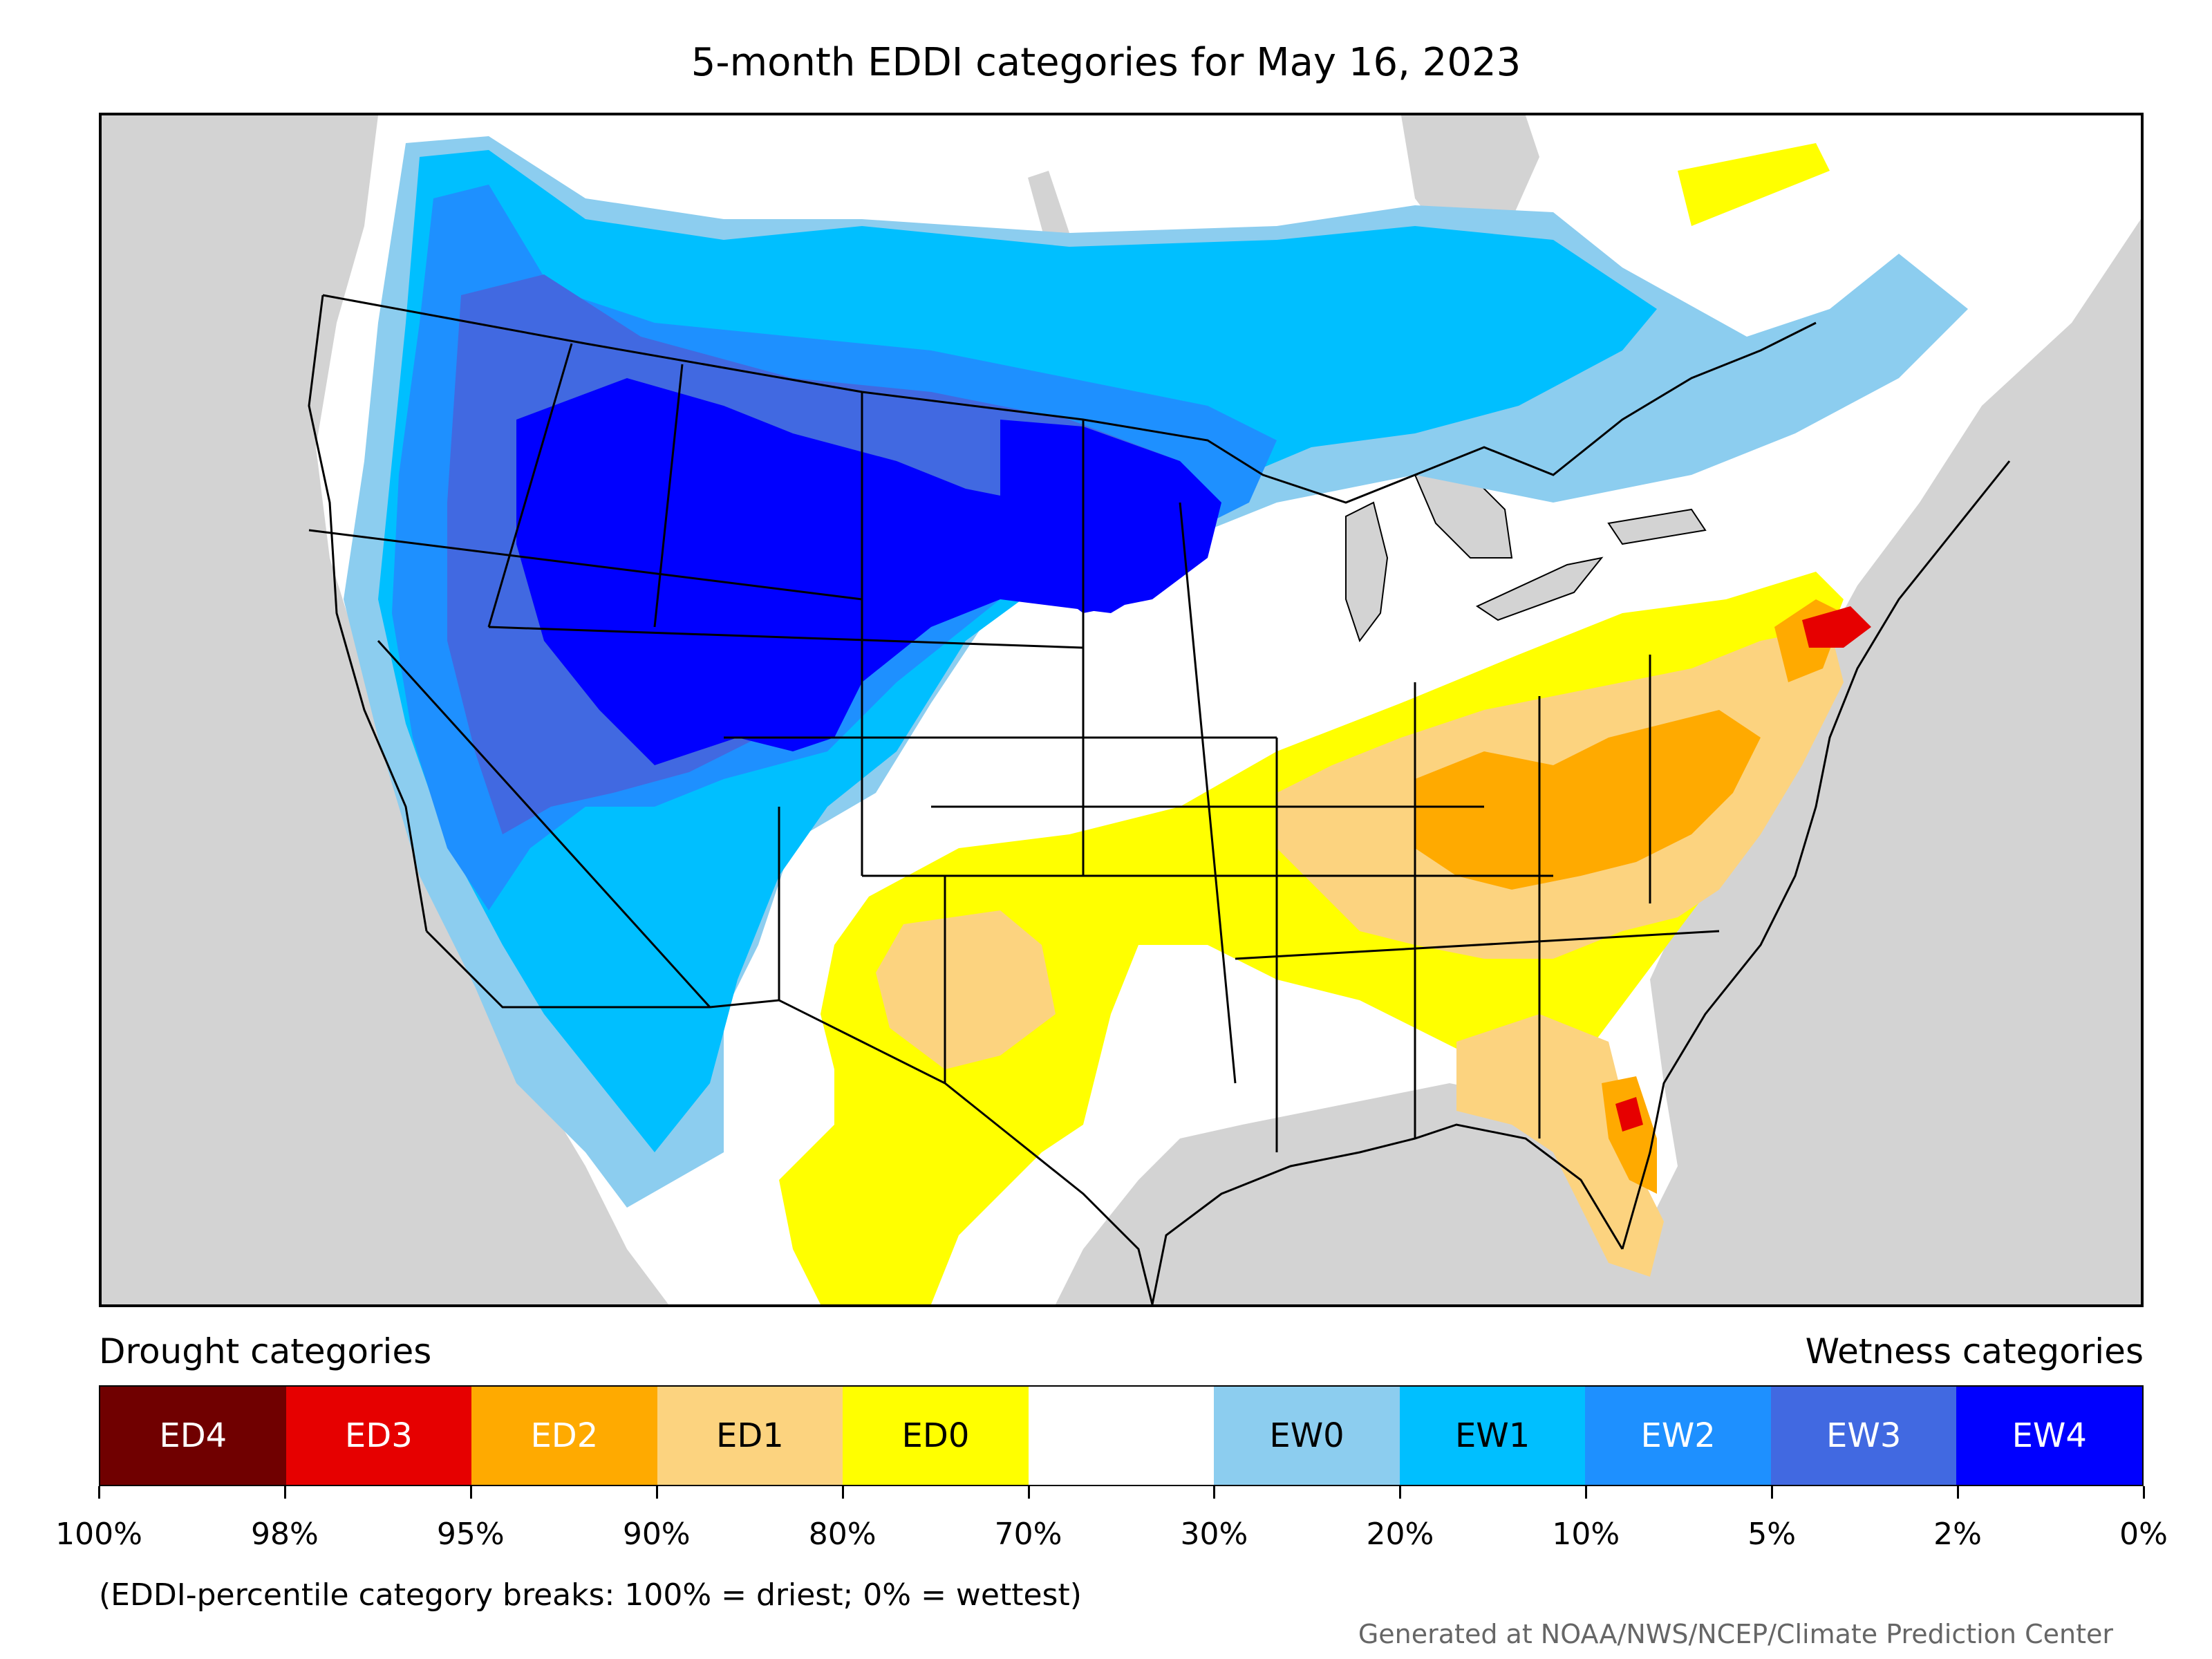  What do you see at coordinates (1540, 588) in the screenshot?
I see `lake-erie` at bounding box center [1540, 588].